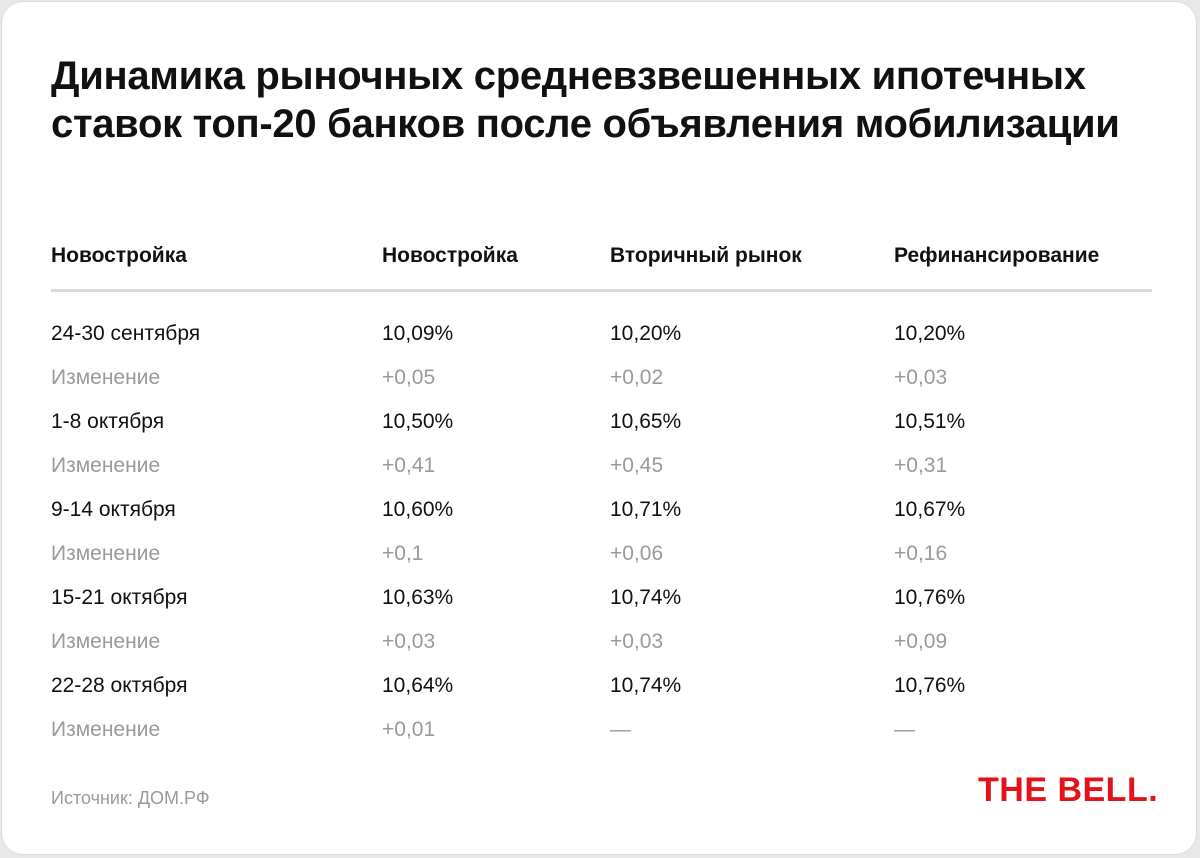 The image size is (1200, 858). What do you see at coordinates (600, 513) in the screenshot?
I see `period-row: 9-14 октября 10,60% 10,71% 10,67%` at bounding box center [600, 513].